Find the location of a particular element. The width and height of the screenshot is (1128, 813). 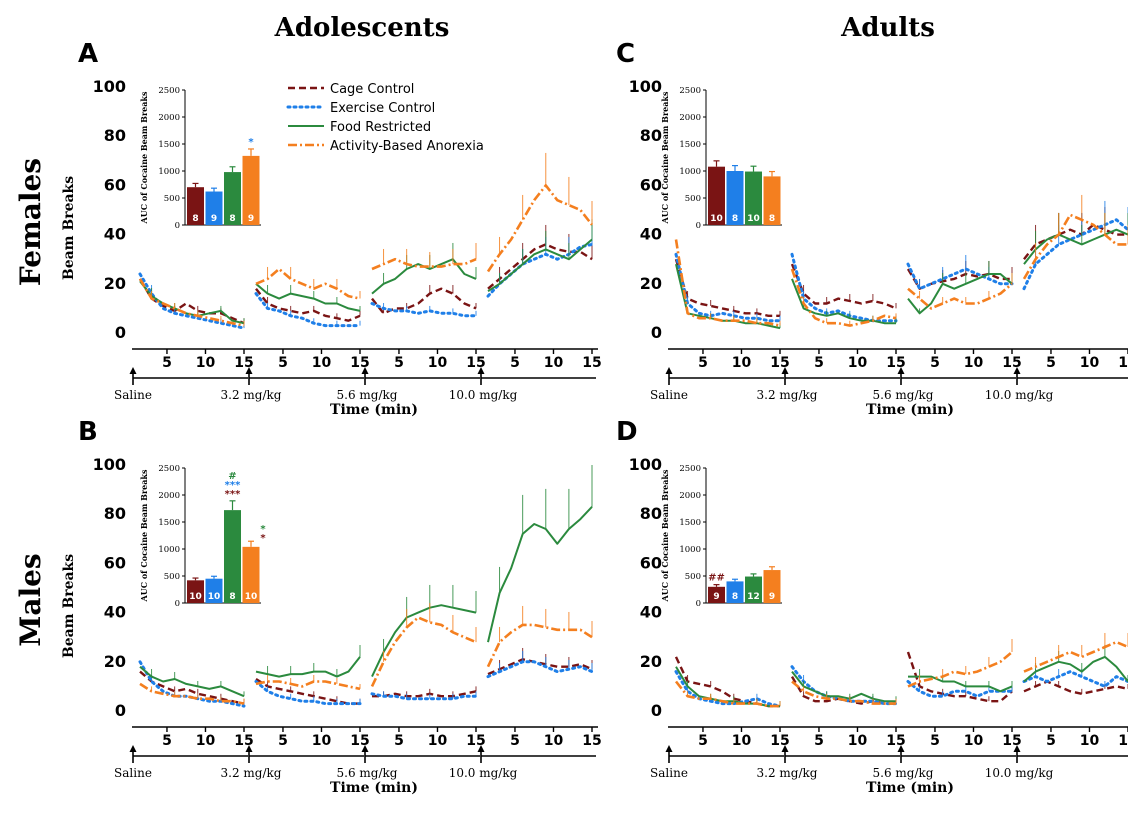

inset-significance-mark: *** is located at coordinates (233, 494).